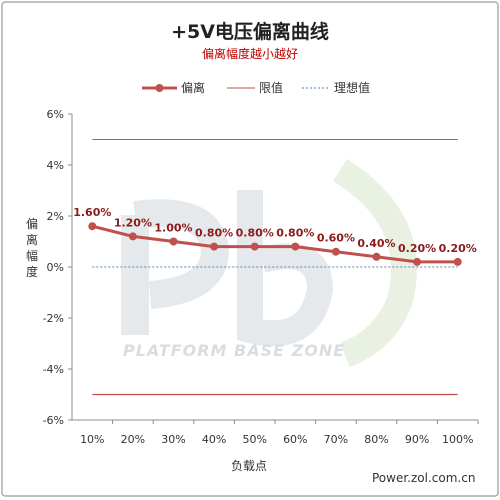 This screenshot has height=500, width=500. I want to click on x-axis-label: 负载点, so click(249, 466).